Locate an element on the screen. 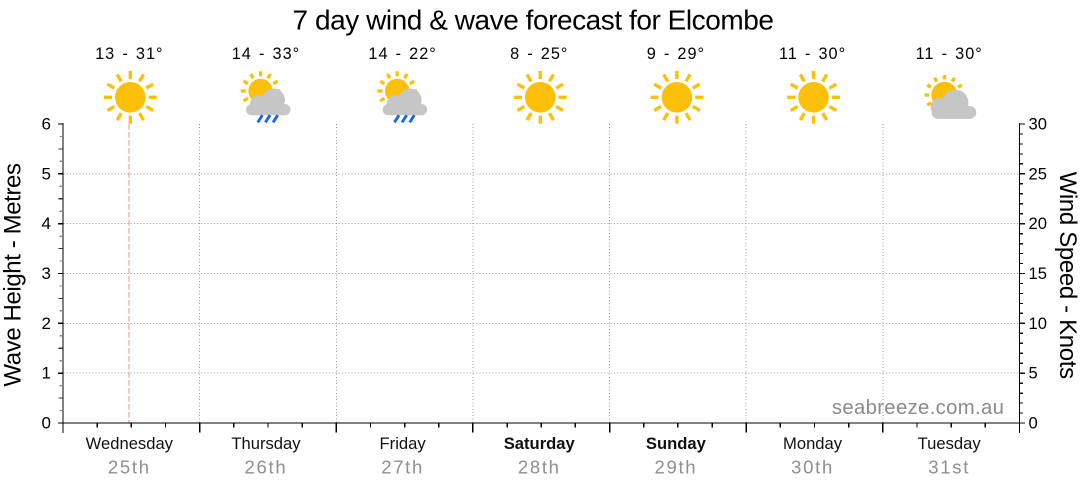 The image size is (1080, 490). svg-text: 29th is located at coordinates (675, 466).